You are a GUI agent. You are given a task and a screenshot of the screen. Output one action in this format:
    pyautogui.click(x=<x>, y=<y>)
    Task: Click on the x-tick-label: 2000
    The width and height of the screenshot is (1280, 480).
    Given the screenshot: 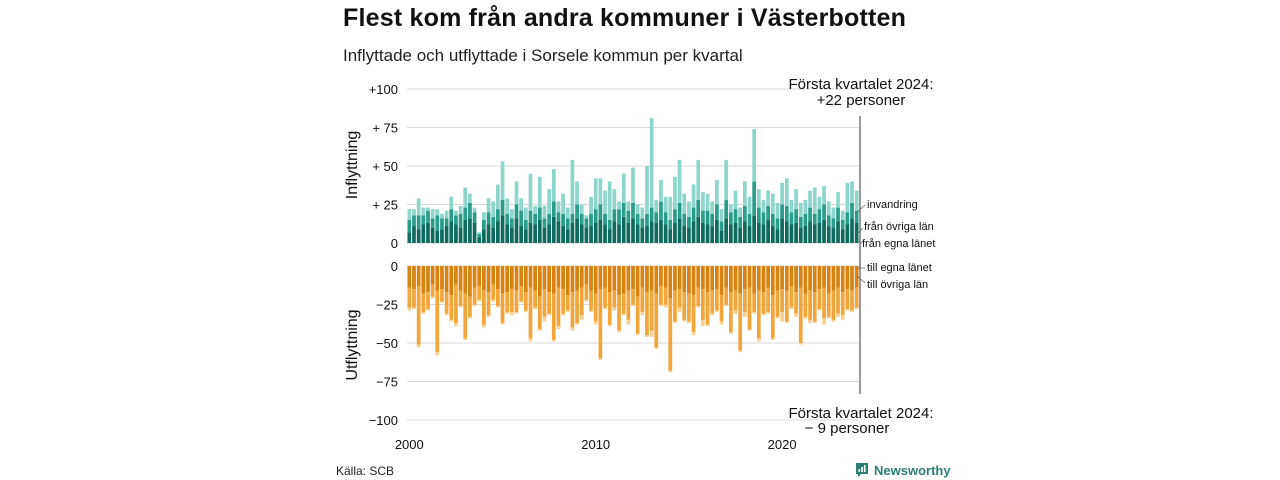 What is the action you would take?
    pyautogui.click(x=409, y=444)
    